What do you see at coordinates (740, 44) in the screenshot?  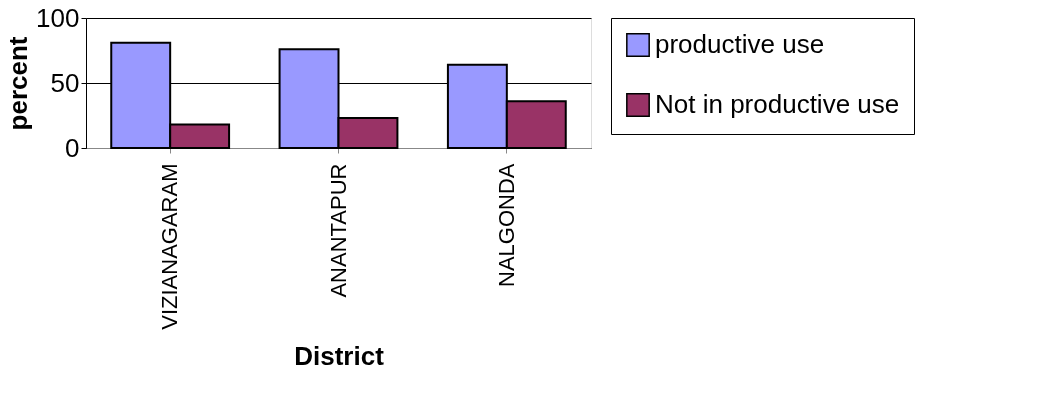 I see `legend-label: productive use` at bounding box center [740, 44].